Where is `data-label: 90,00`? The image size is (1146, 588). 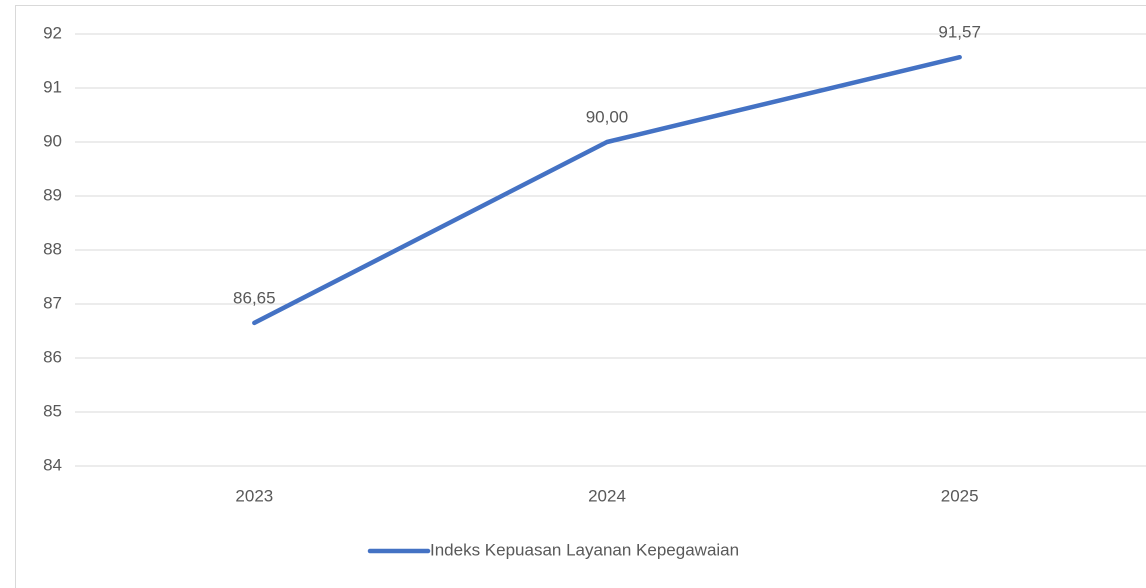 data-label: 90,00 is located at coordinates (607, 116).